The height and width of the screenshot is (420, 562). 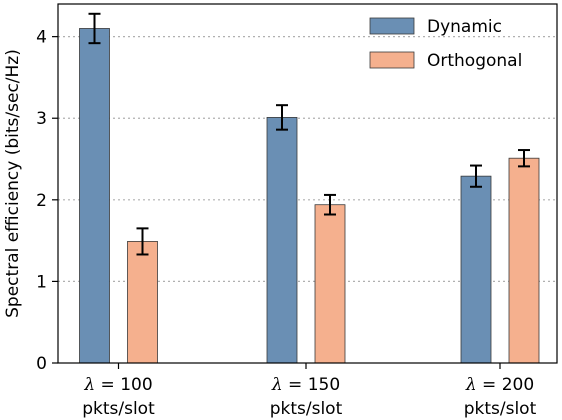 What do you see at coordinates (41, 38) in the screenshot?
I see `y-tick-label: 4` at bounding box center [41, 38].